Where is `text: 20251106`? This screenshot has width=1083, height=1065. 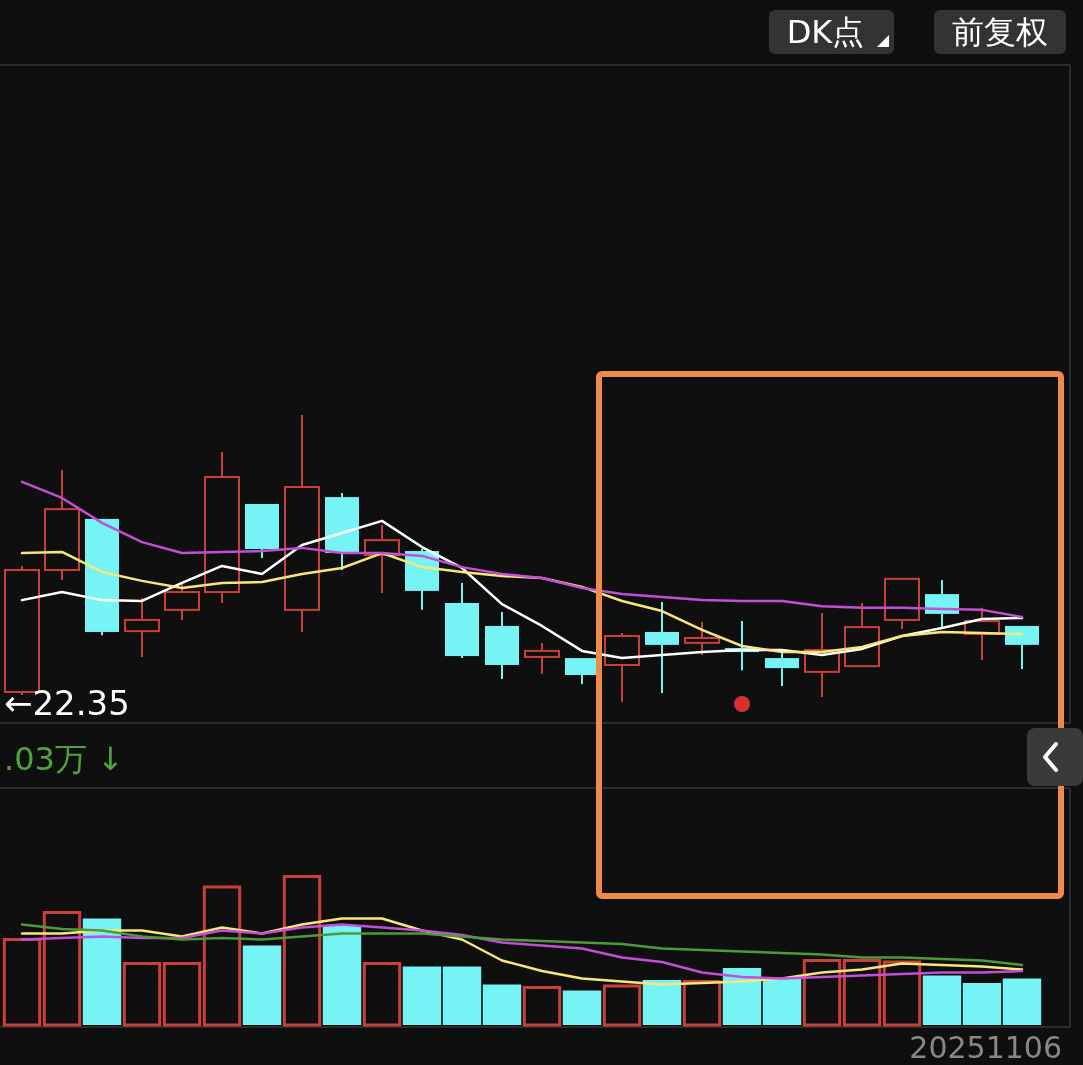
text: 20251106 is located at coordinates (985, 1047).